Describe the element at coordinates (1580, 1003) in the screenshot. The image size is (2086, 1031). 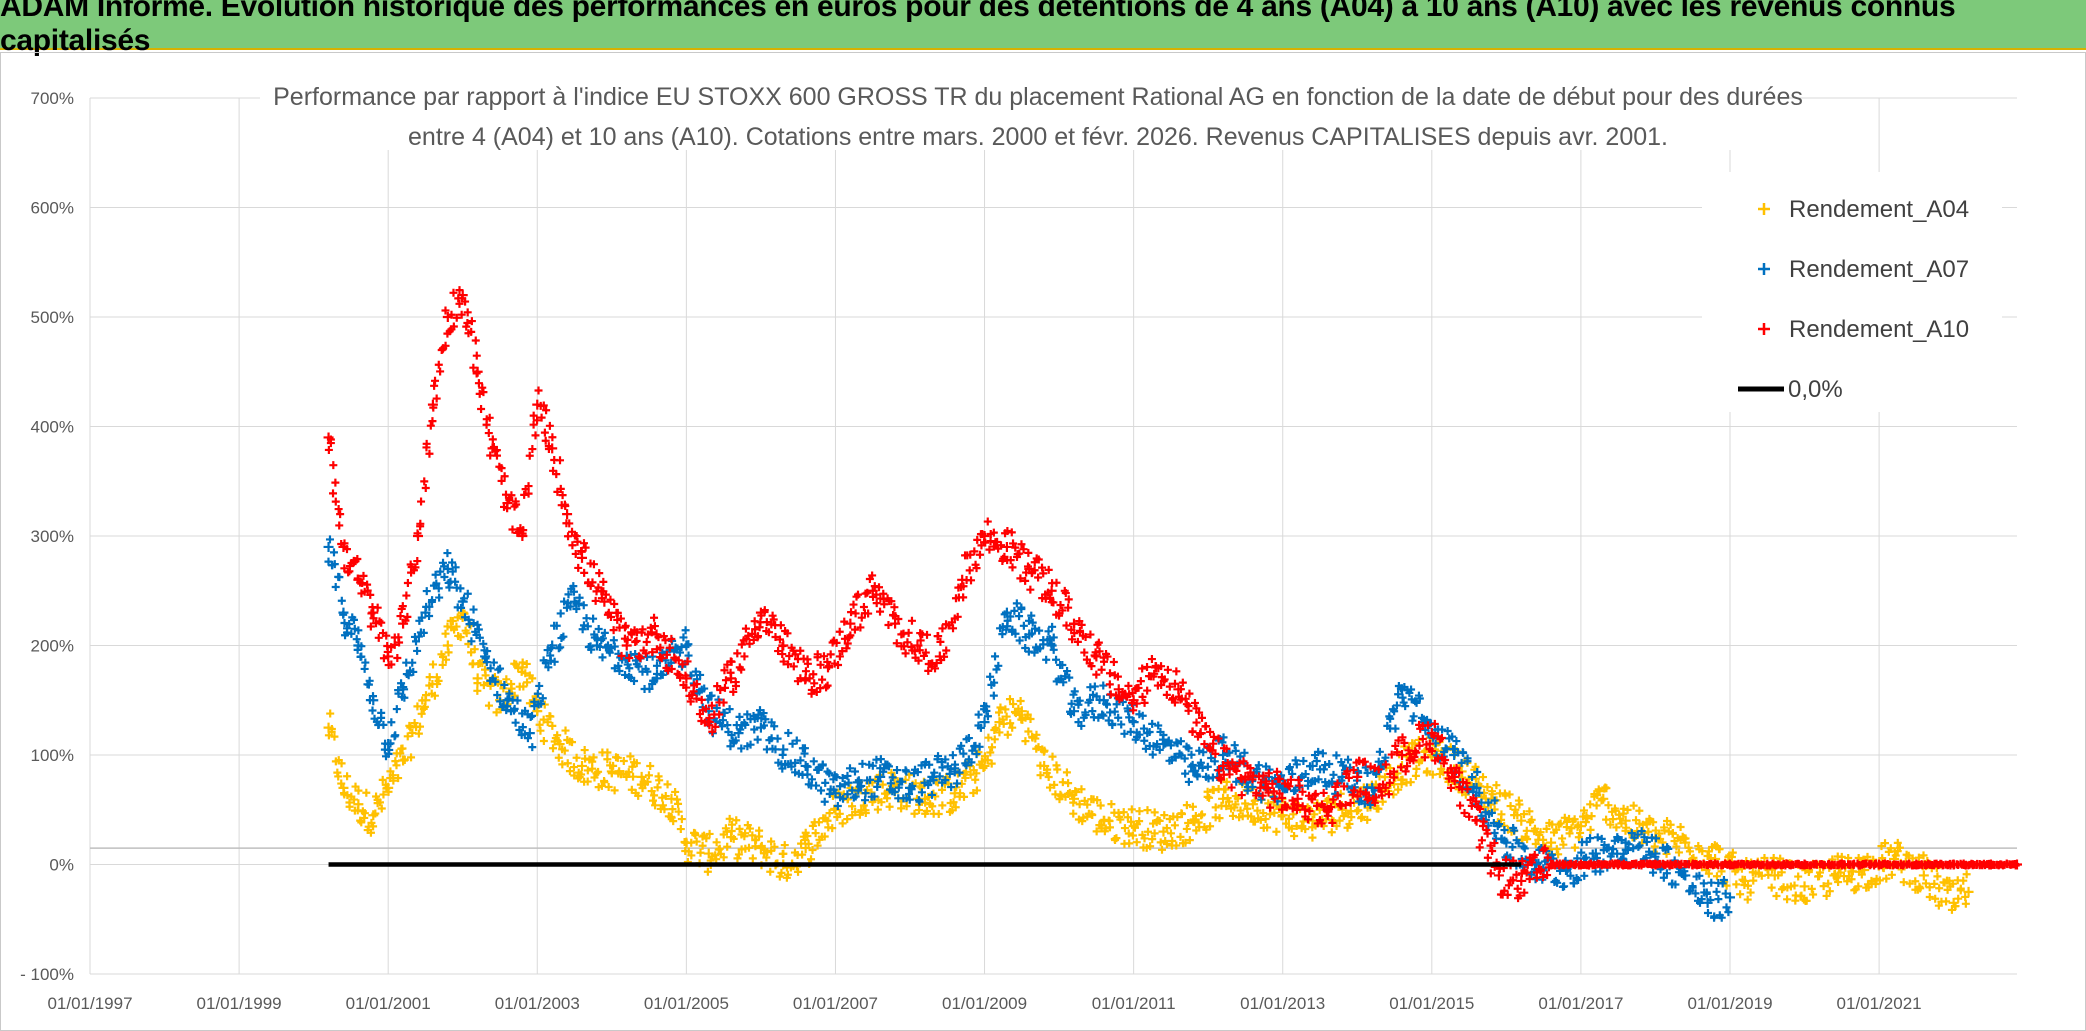
I see `x-tick-label: 01/01/2017` at that location.